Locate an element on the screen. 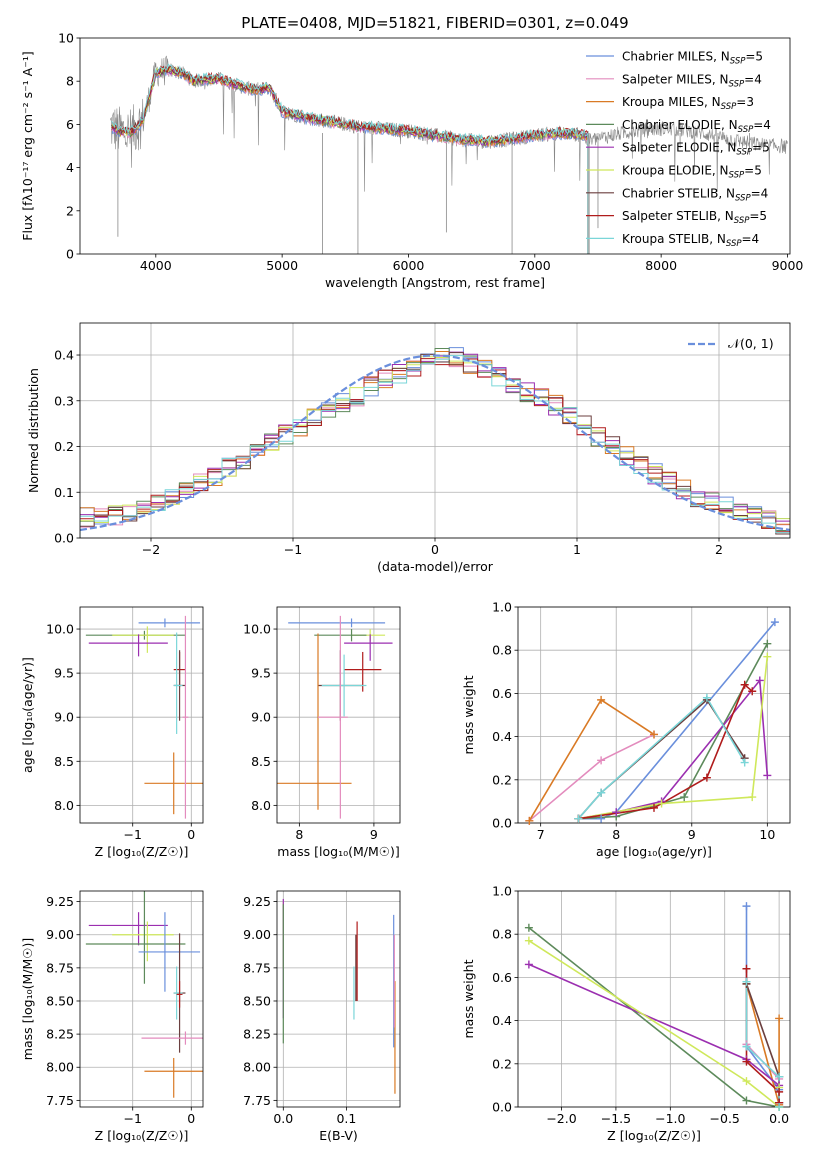  y-tick-label: 0.6 is located at coordinates (502, 693).